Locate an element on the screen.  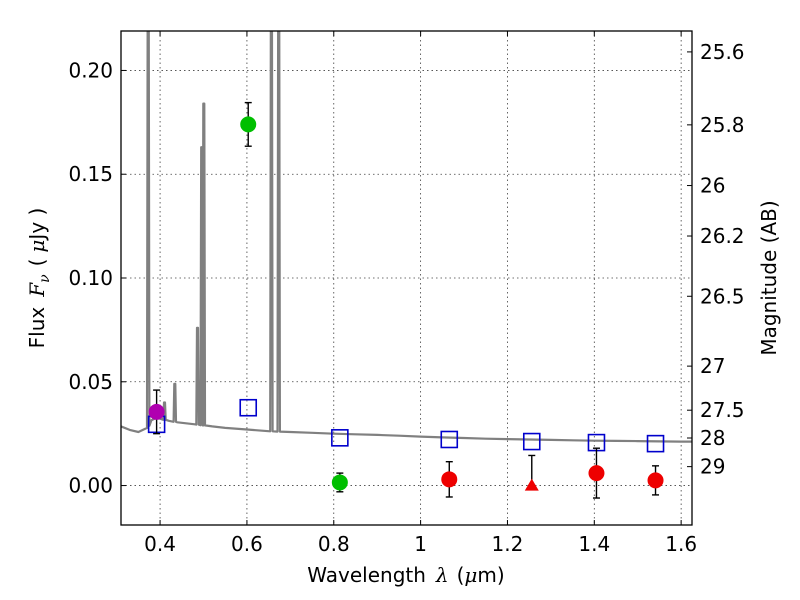
x-tick-label: 0.6 is located at coordinates (247, 544).